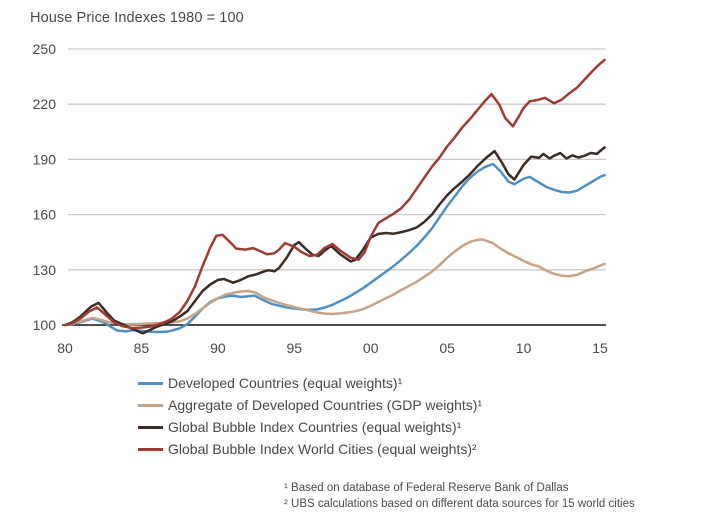 The image size is (702, 529). What do you see at coordinates (45, 215) in the screenshot?
I see `y-tick-label-160: 160` at bounding box center [45, 215].